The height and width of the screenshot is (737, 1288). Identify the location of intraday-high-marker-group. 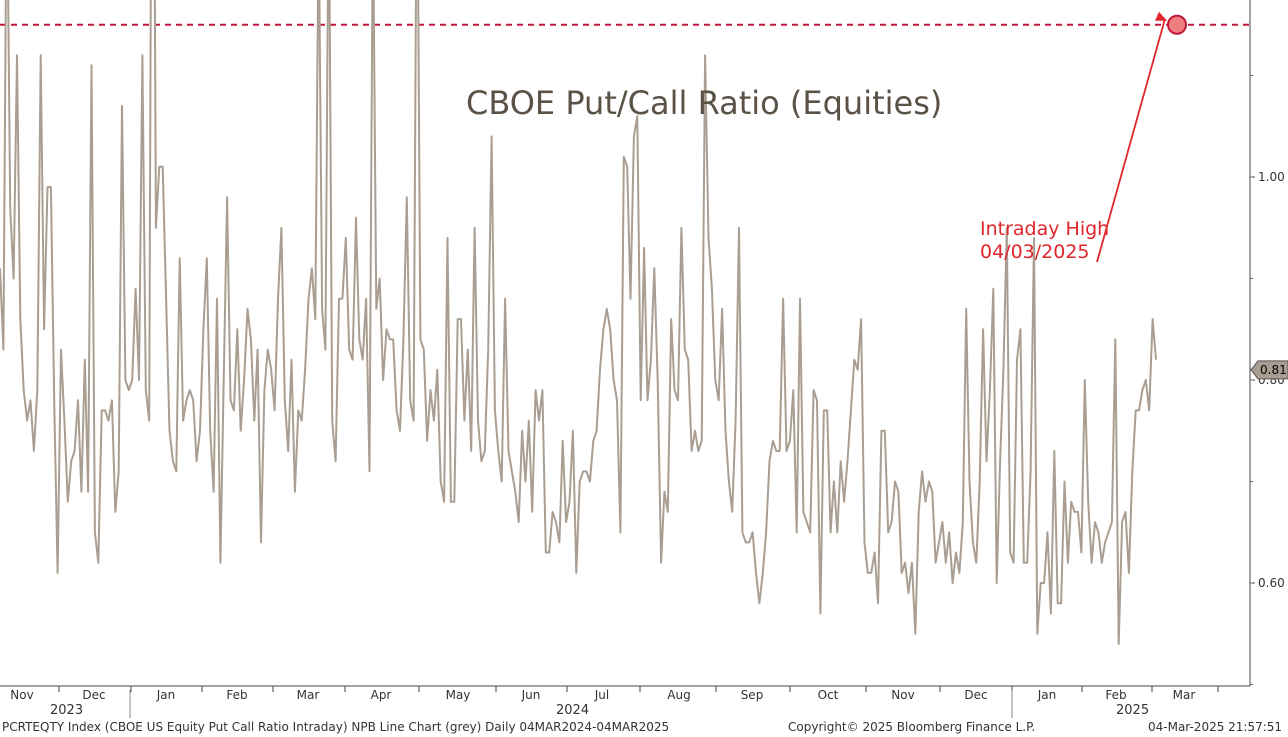
(1141, 137).